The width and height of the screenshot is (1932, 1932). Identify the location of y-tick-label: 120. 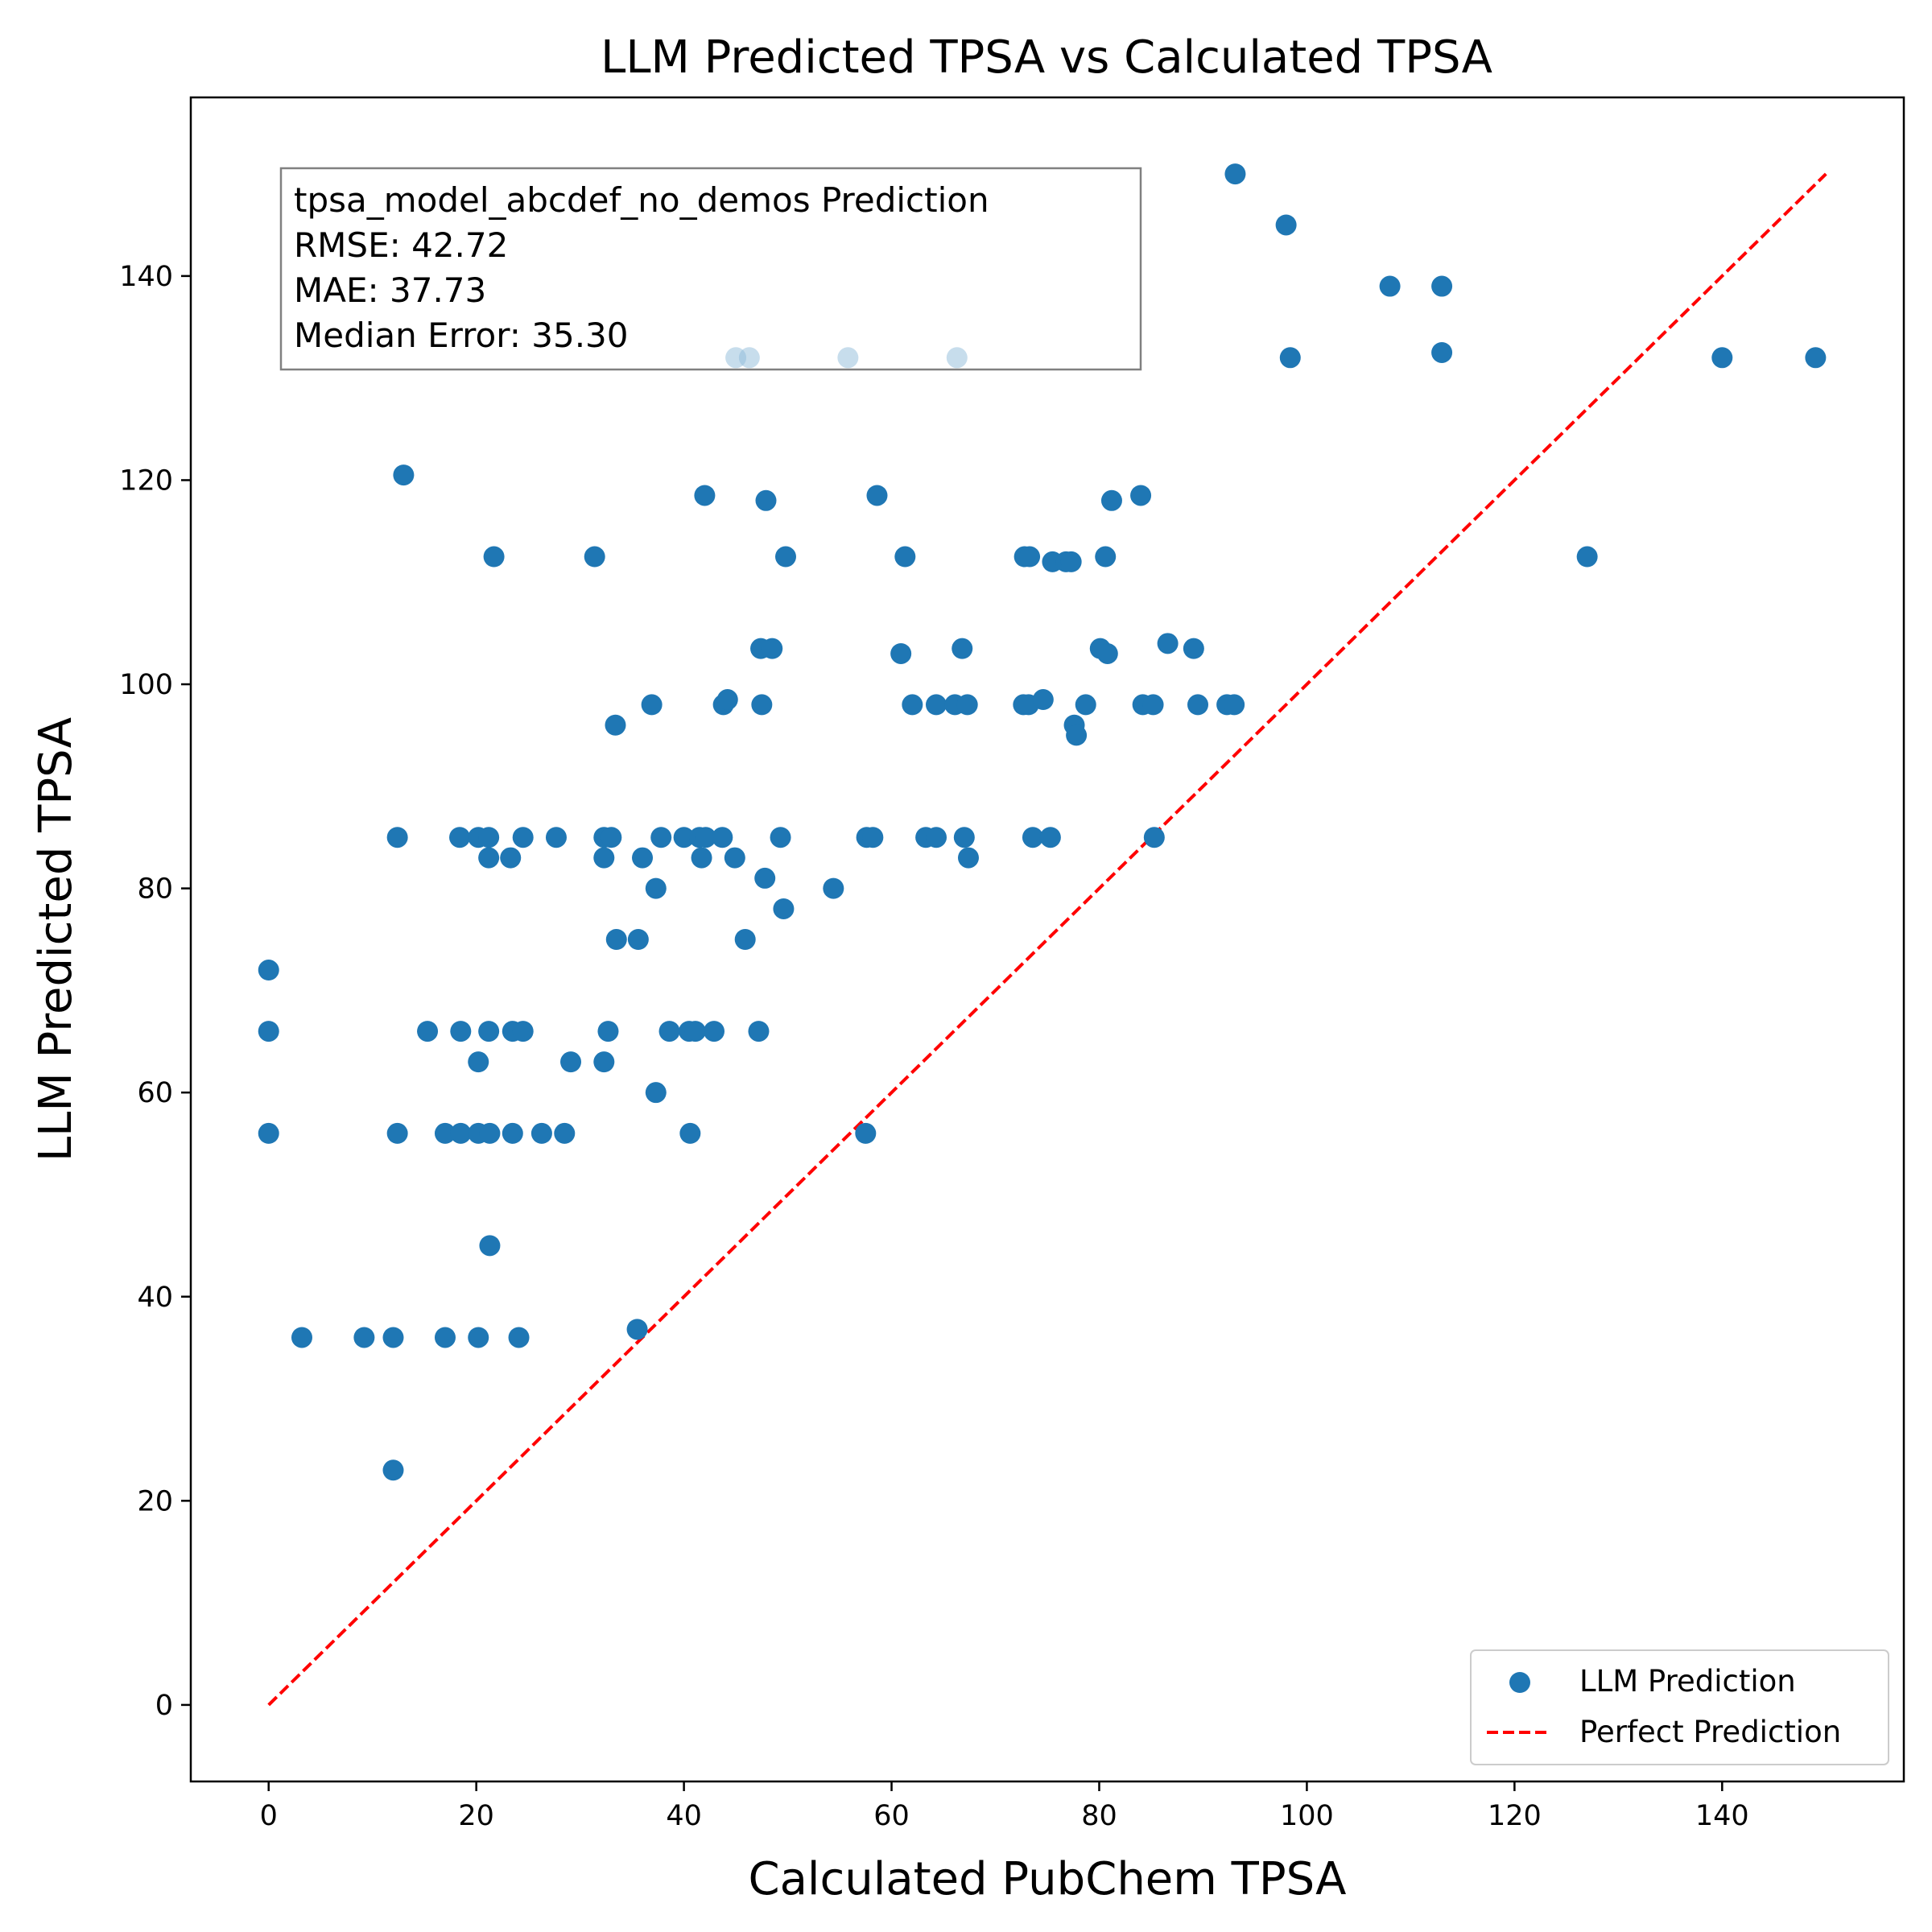
(146, 480).